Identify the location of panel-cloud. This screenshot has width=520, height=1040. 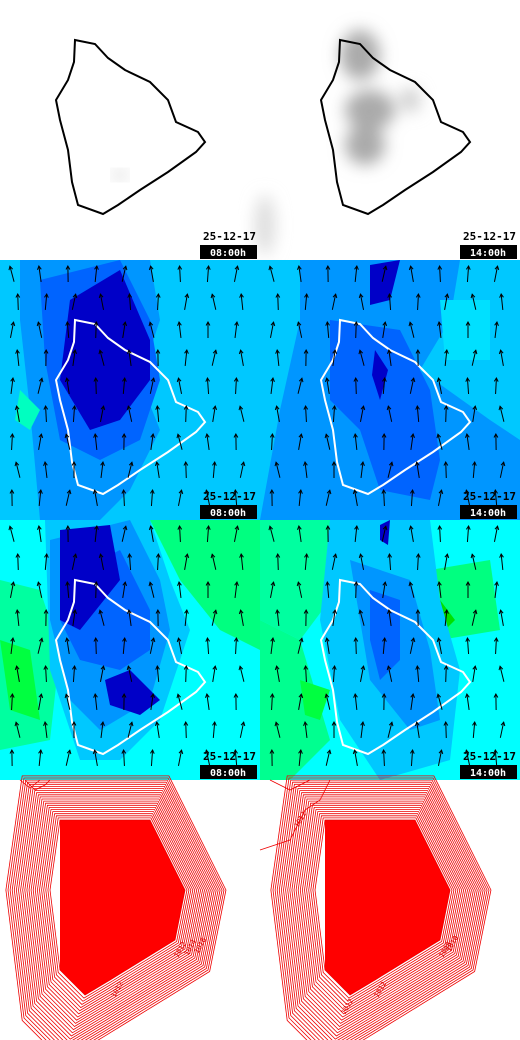
(387, 130).